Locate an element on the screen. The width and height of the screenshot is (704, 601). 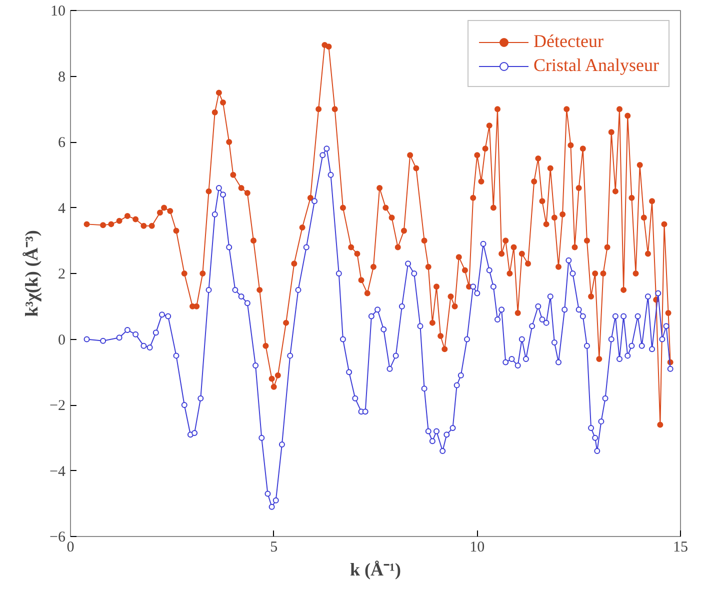
y-tick-label: −6 is located at coordinates (58, 538).